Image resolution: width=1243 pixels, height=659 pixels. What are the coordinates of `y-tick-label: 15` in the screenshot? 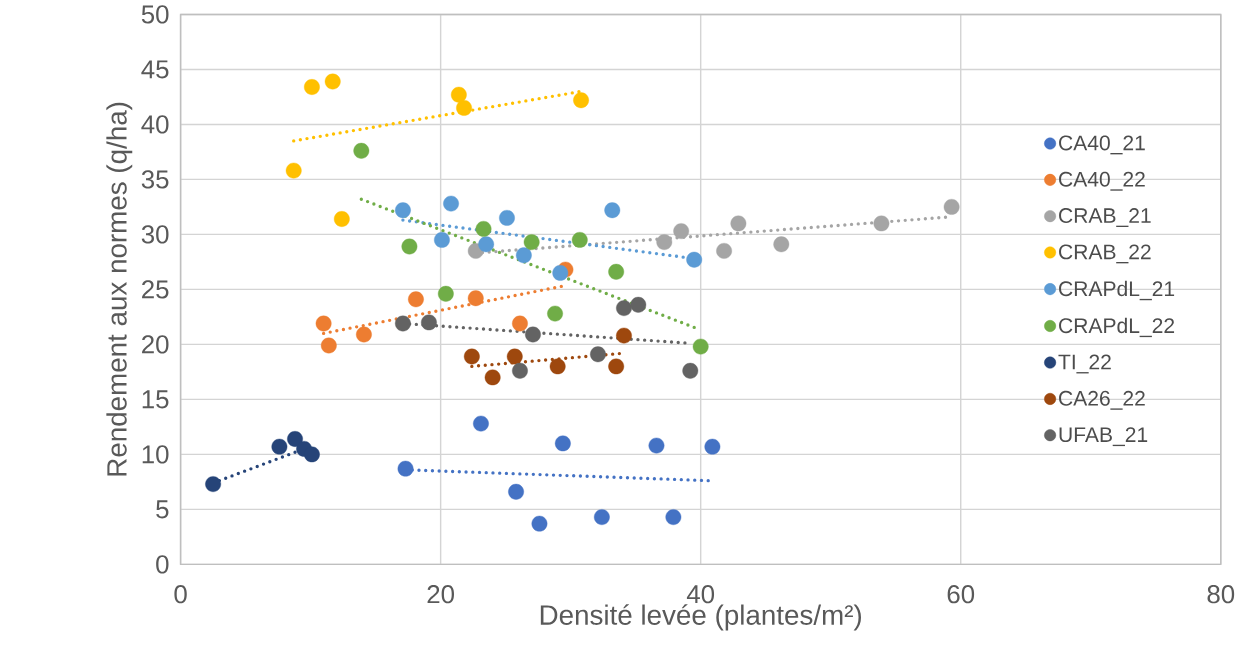 It's located at (155, 399).